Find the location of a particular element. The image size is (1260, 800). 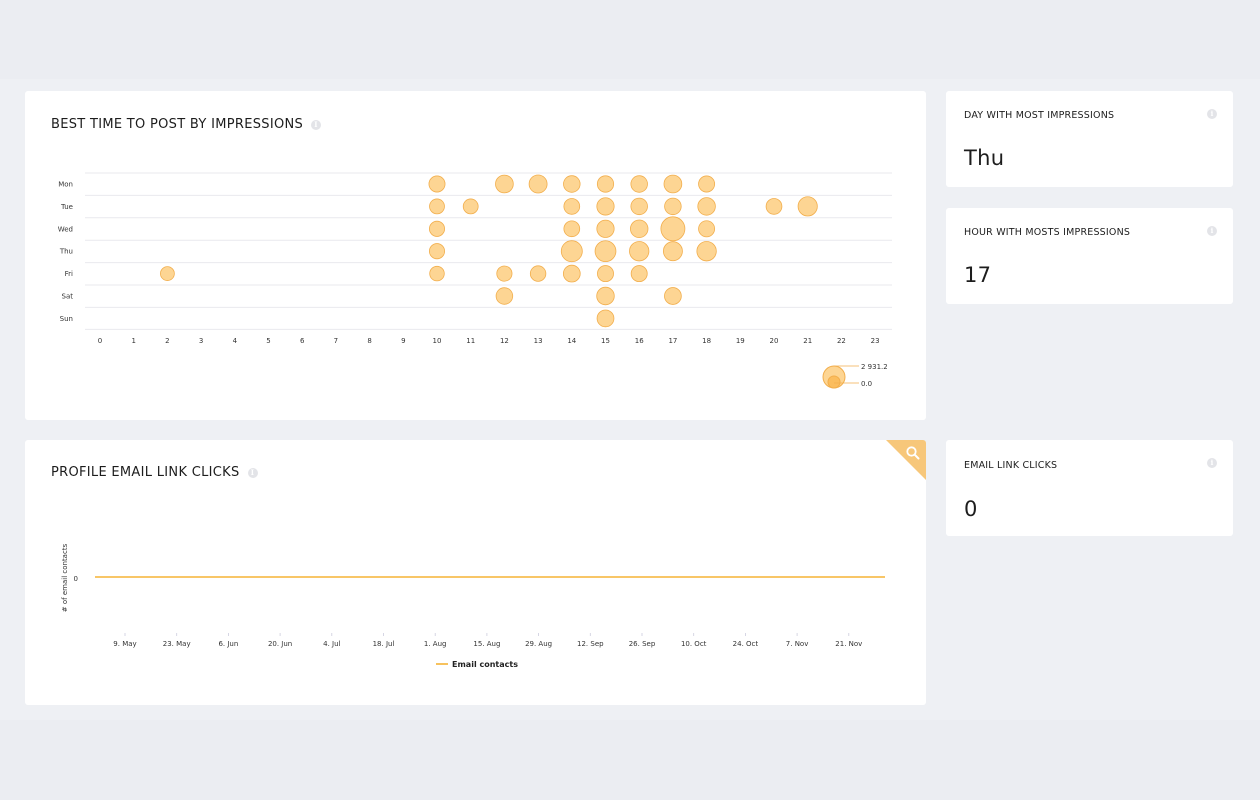

x-tick-label: 16 is located at coordinates (639, 341).